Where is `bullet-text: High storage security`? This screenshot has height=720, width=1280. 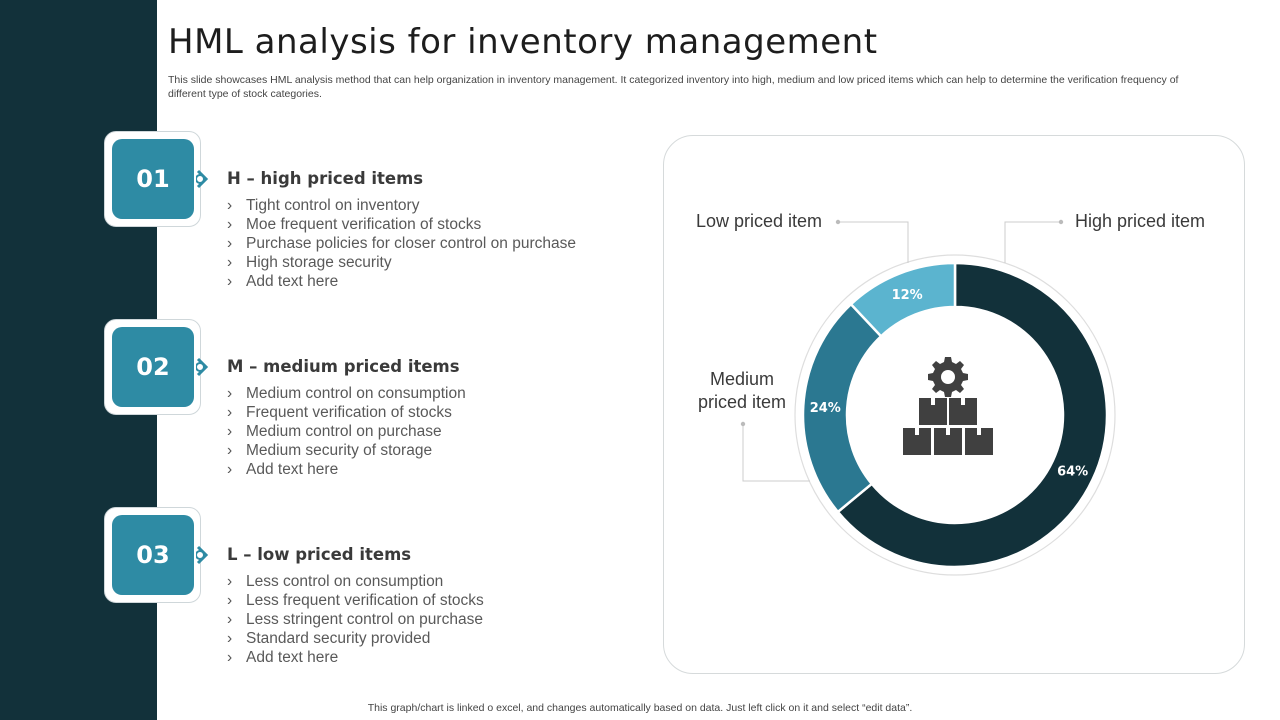
bullet-text: High storage security is located at coordinates (319, 262).